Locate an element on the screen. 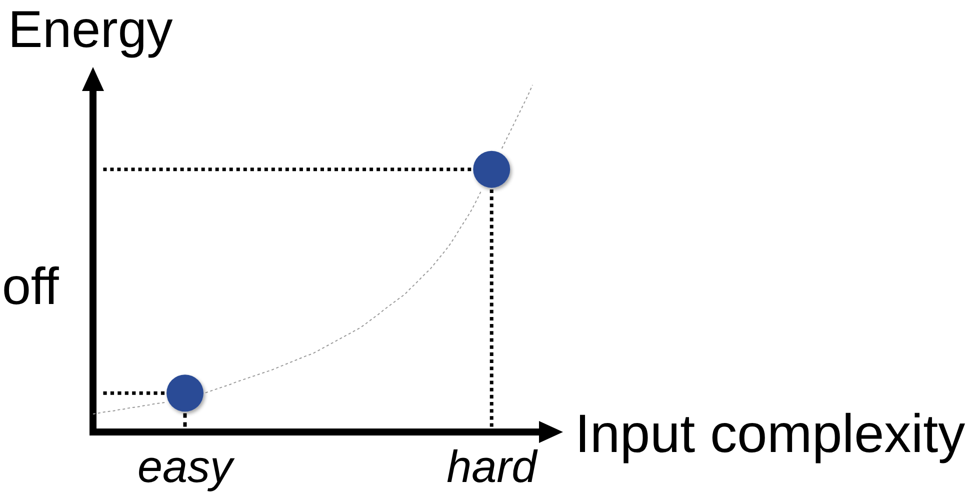  y-axis-title: Energy is located at coordinates (90, 30).